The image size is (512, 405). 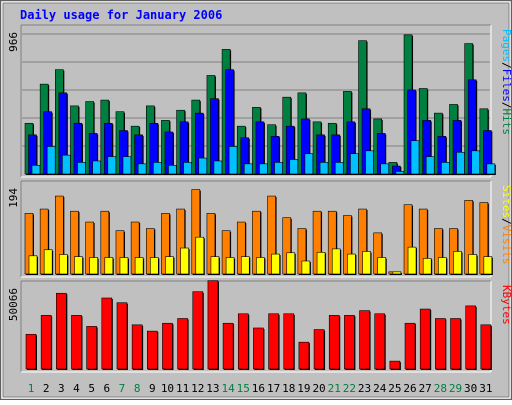 What do you see at coordinates (13, 42) in the screenshot?
I see `y-max-label: 966` at bounding box center [13, 42].